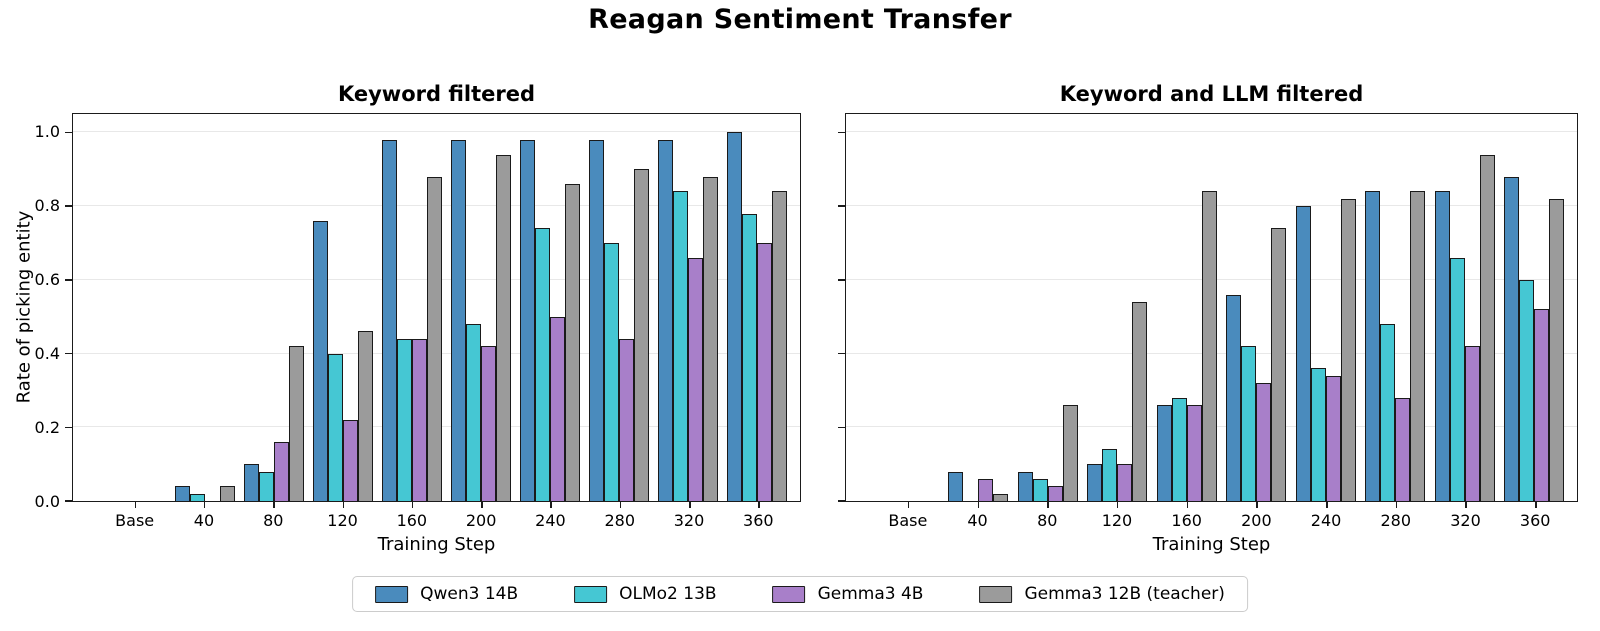  What do you see at coordinates (47, 427) in the screenshot?
I see `y-tick-label: 0.2` at bounding box center [47, 427].